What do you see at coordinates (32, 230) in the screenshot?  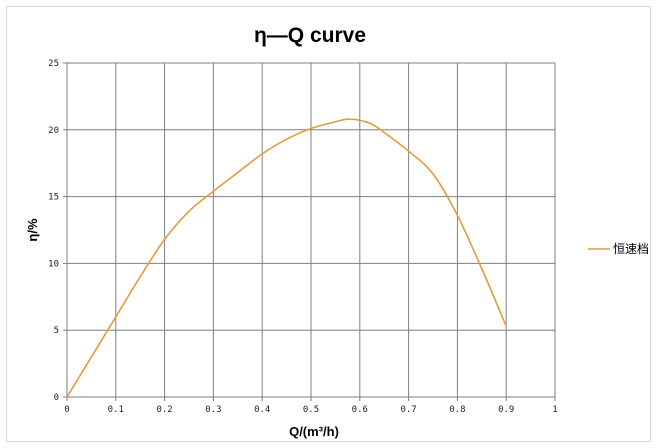 I see `y-axis-label: η/%` at bounding box center [32, 230].